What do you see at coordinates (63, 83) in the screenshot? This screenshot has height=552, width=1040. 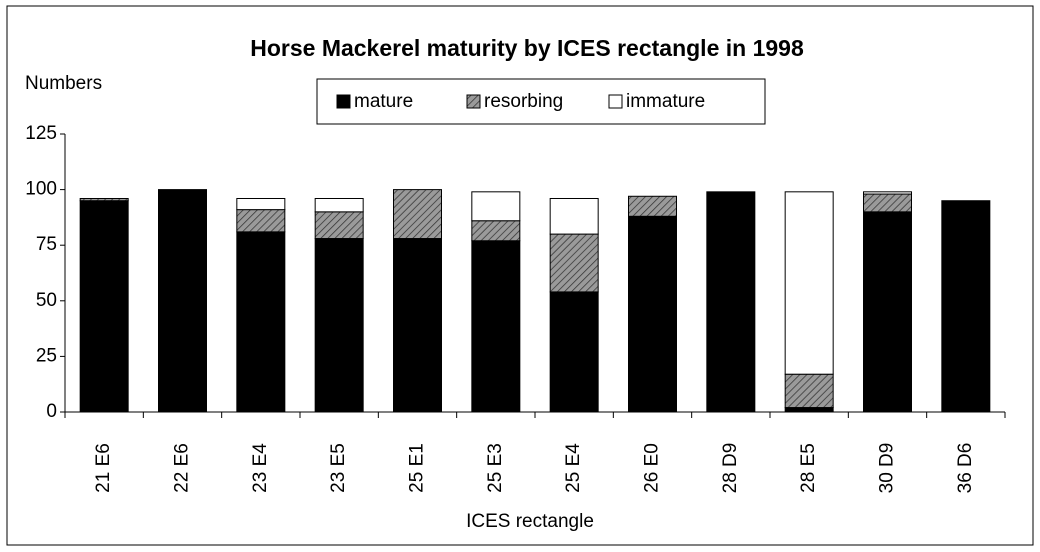 I see `y-axis-label: Numbers` at bounding box center [63, 83].